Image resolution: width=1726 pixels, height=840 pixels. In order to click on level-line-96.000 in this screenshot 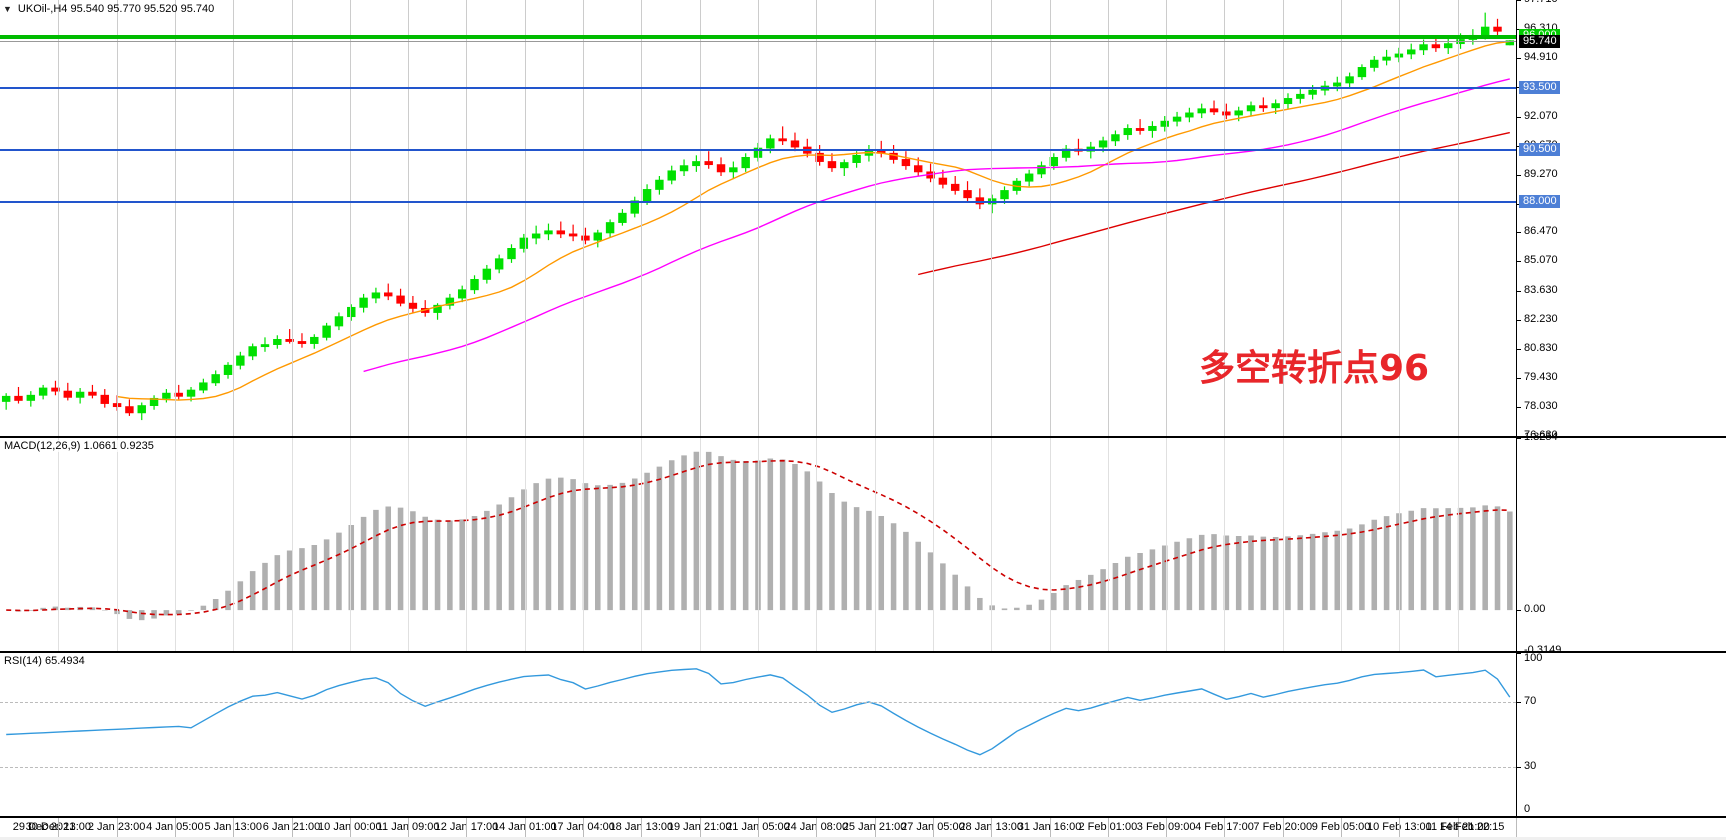, I will do `click(758, 37)`.